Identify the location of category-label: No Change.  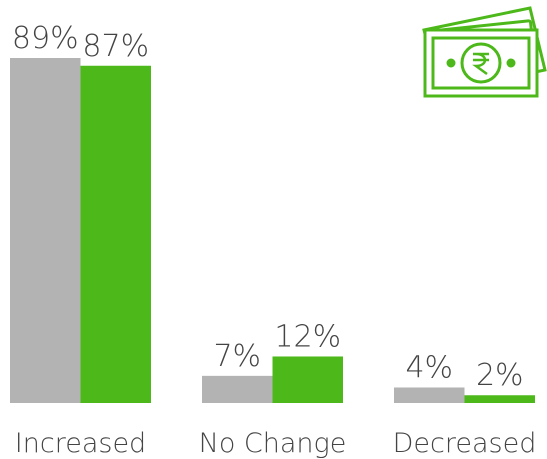
(273, 443).